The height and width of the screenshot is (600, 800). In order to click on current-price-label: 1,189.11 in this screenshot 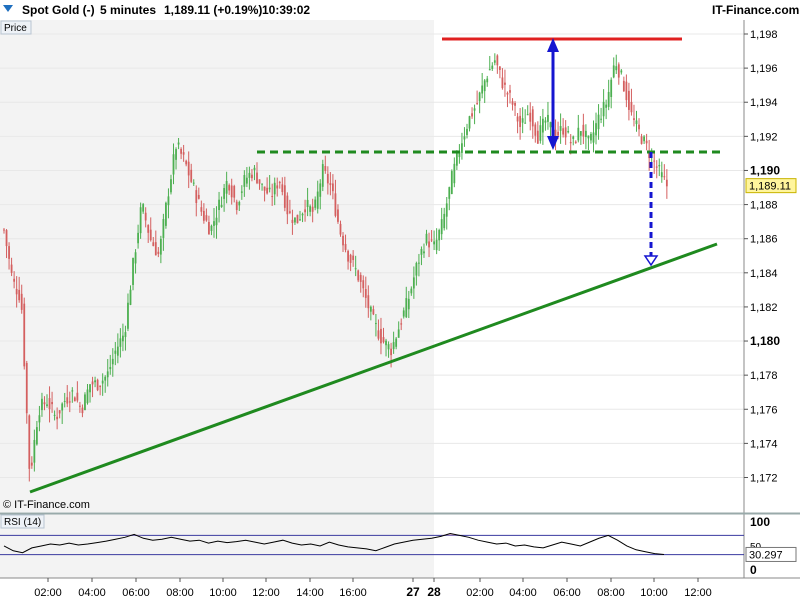, I will do `click(770, 187)`.